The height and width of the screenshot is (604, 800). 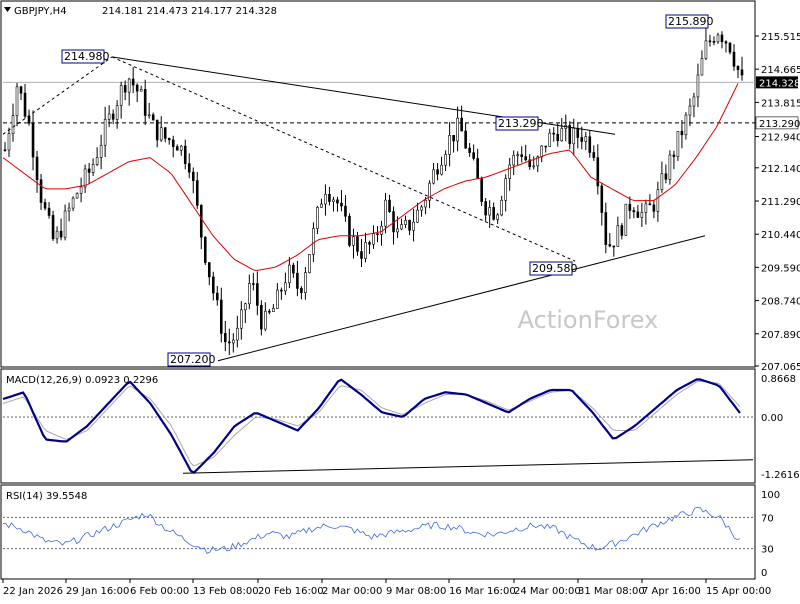 What do you see at coordinates (764, 573) in the screenshot?
I see `rsi-tick-label: 0` at bounding box center [764, 573].